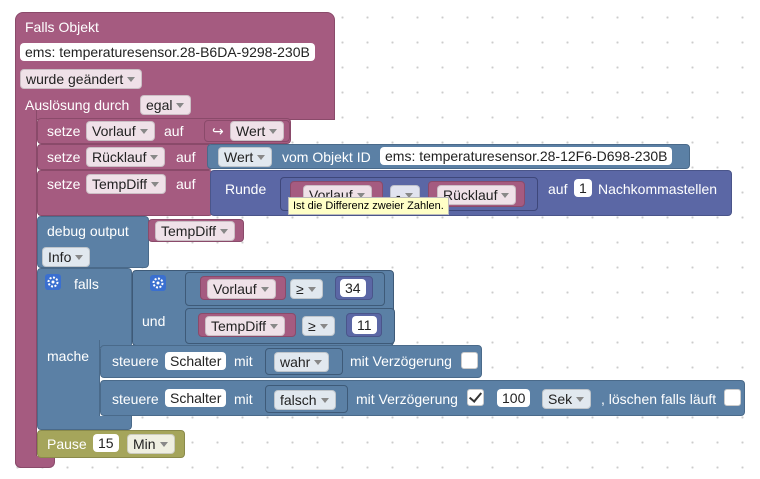 The height and width of the screenshot is (479, 760). What do you see at coordinates (67, 444) in the screenshot?
I see `label: Pause` at bounding box center [67, 444].